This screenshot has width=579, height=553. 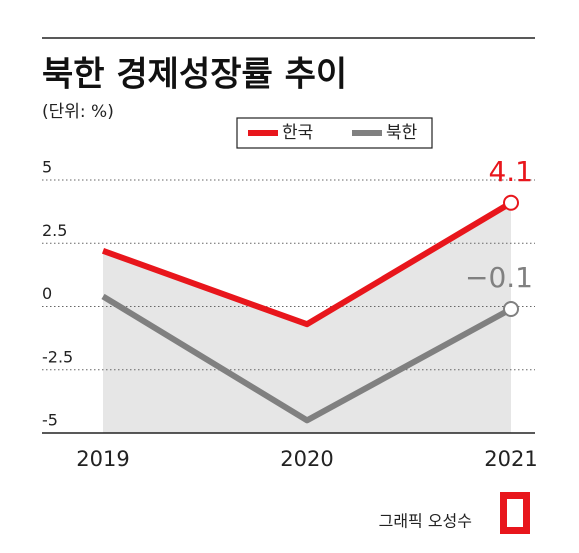 I want to click on legend-label: 한국, so click(x=297, y=133).